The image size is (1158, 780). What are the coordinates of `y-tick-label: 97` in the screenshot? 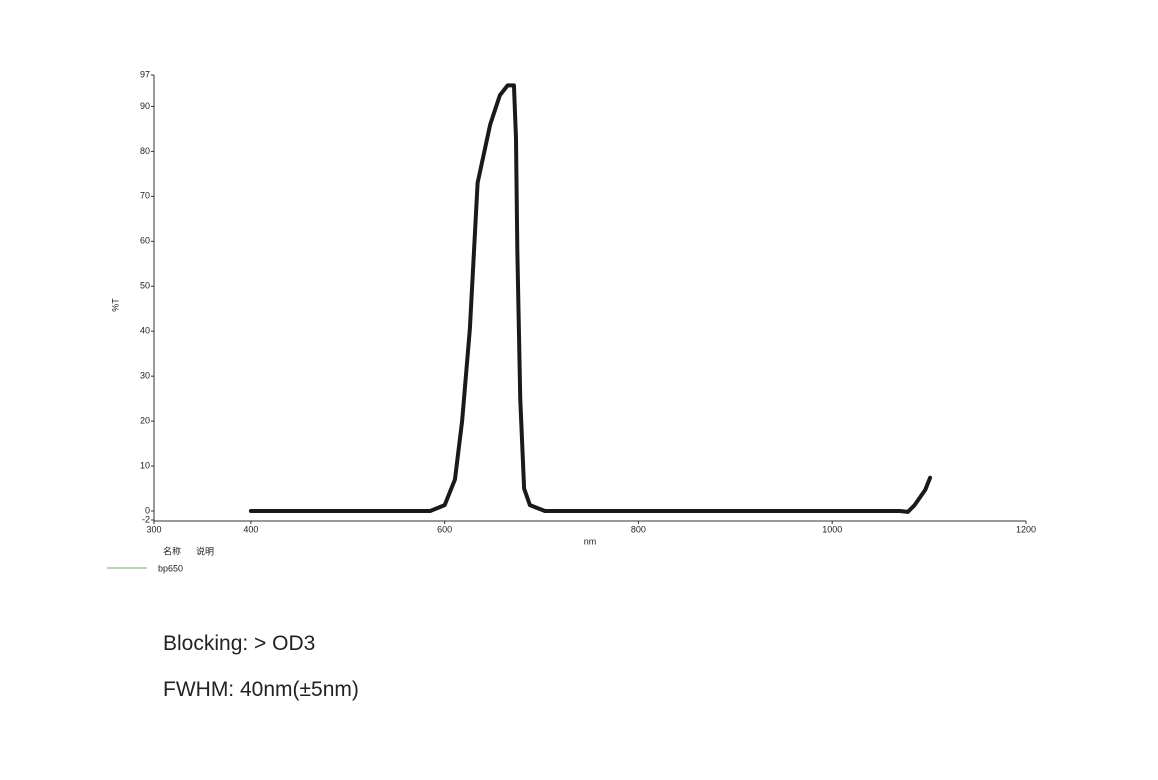 It's located at (145, 74).